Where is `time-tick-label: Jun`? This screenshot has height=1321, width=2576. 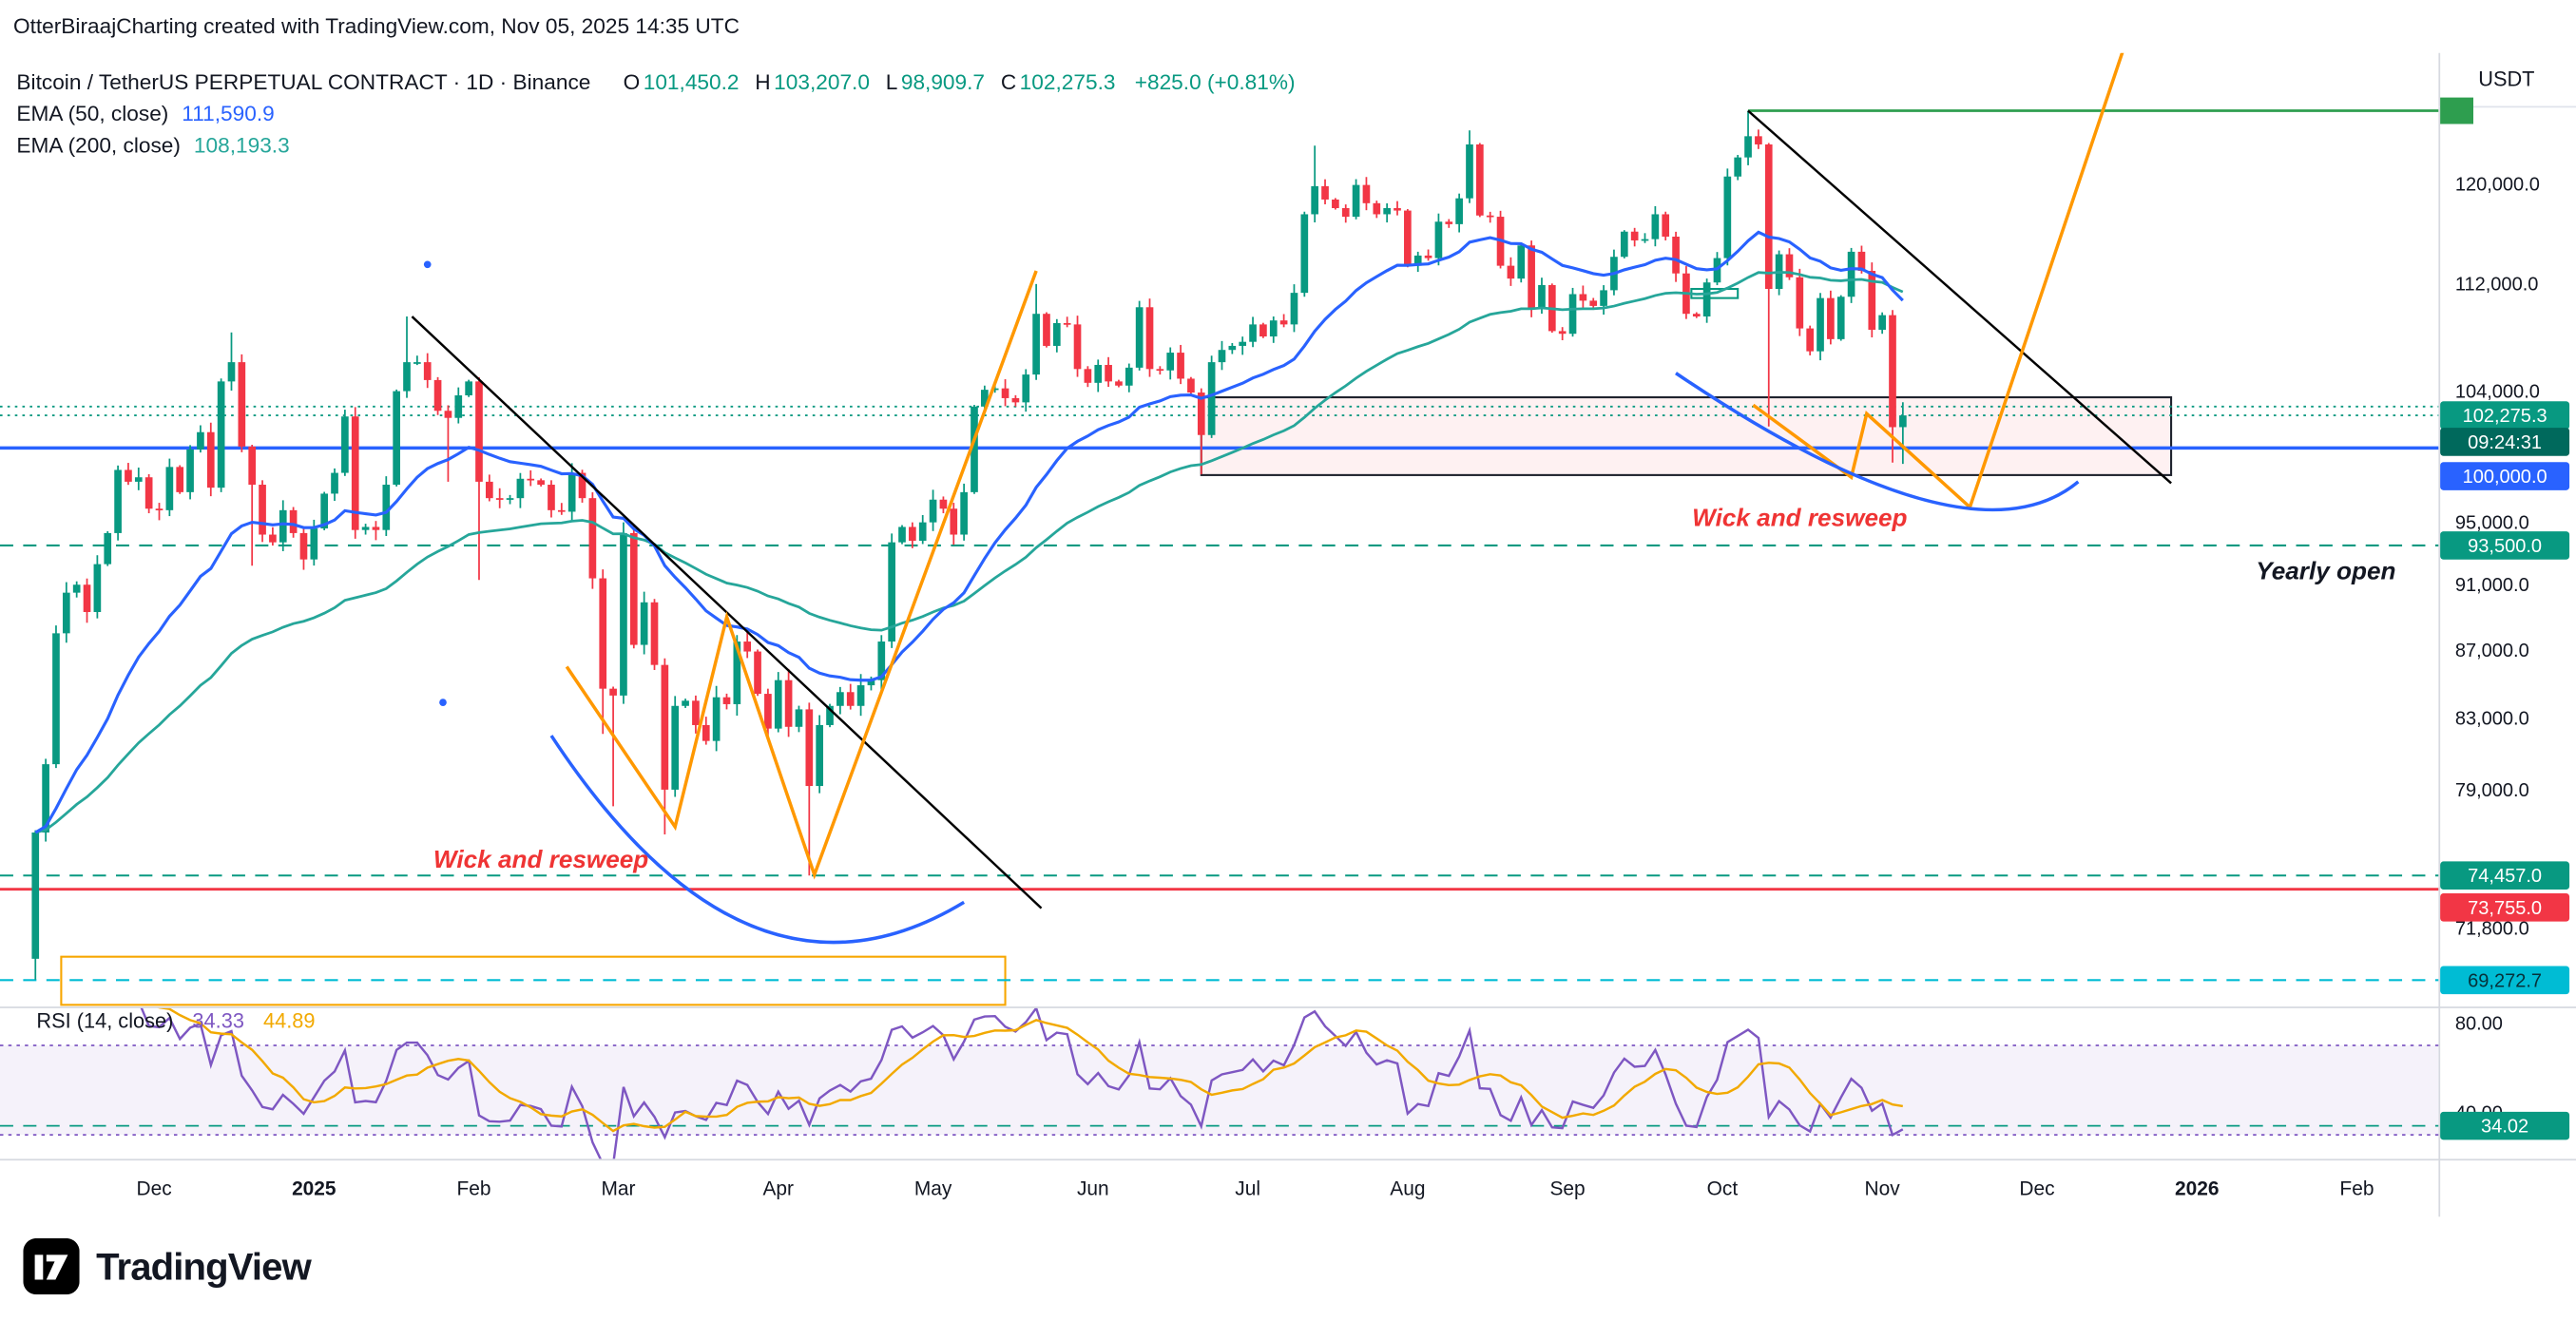 time-tick-label: Jun is located at coordinates (1093, 1189).